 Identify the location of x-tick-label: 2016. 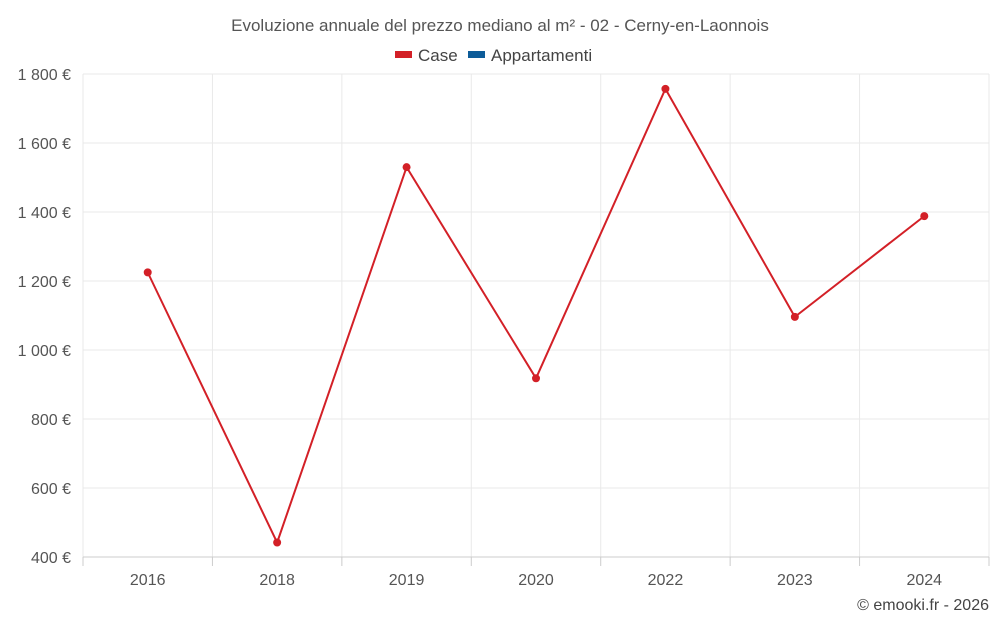
(148, 580).